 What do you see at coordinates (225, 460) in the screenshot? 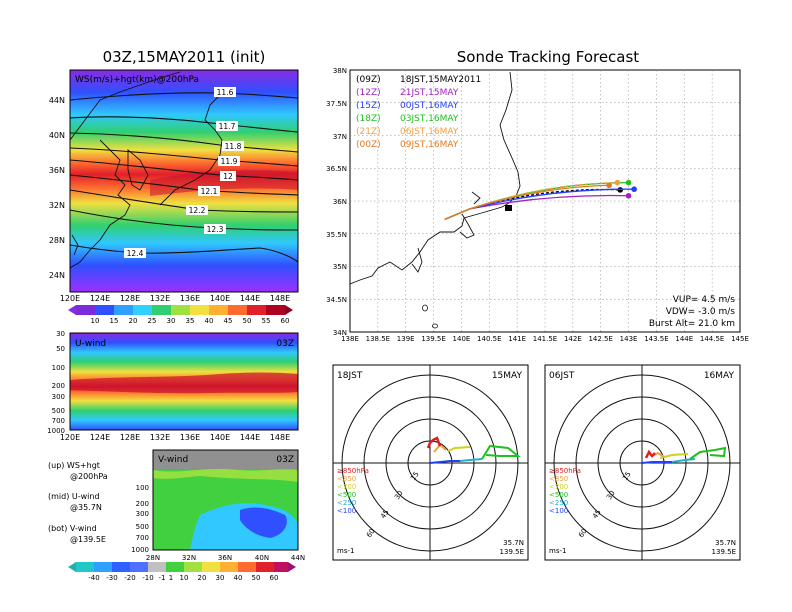
I see `v-wind-top-gray` at bounding box center [225, 460].